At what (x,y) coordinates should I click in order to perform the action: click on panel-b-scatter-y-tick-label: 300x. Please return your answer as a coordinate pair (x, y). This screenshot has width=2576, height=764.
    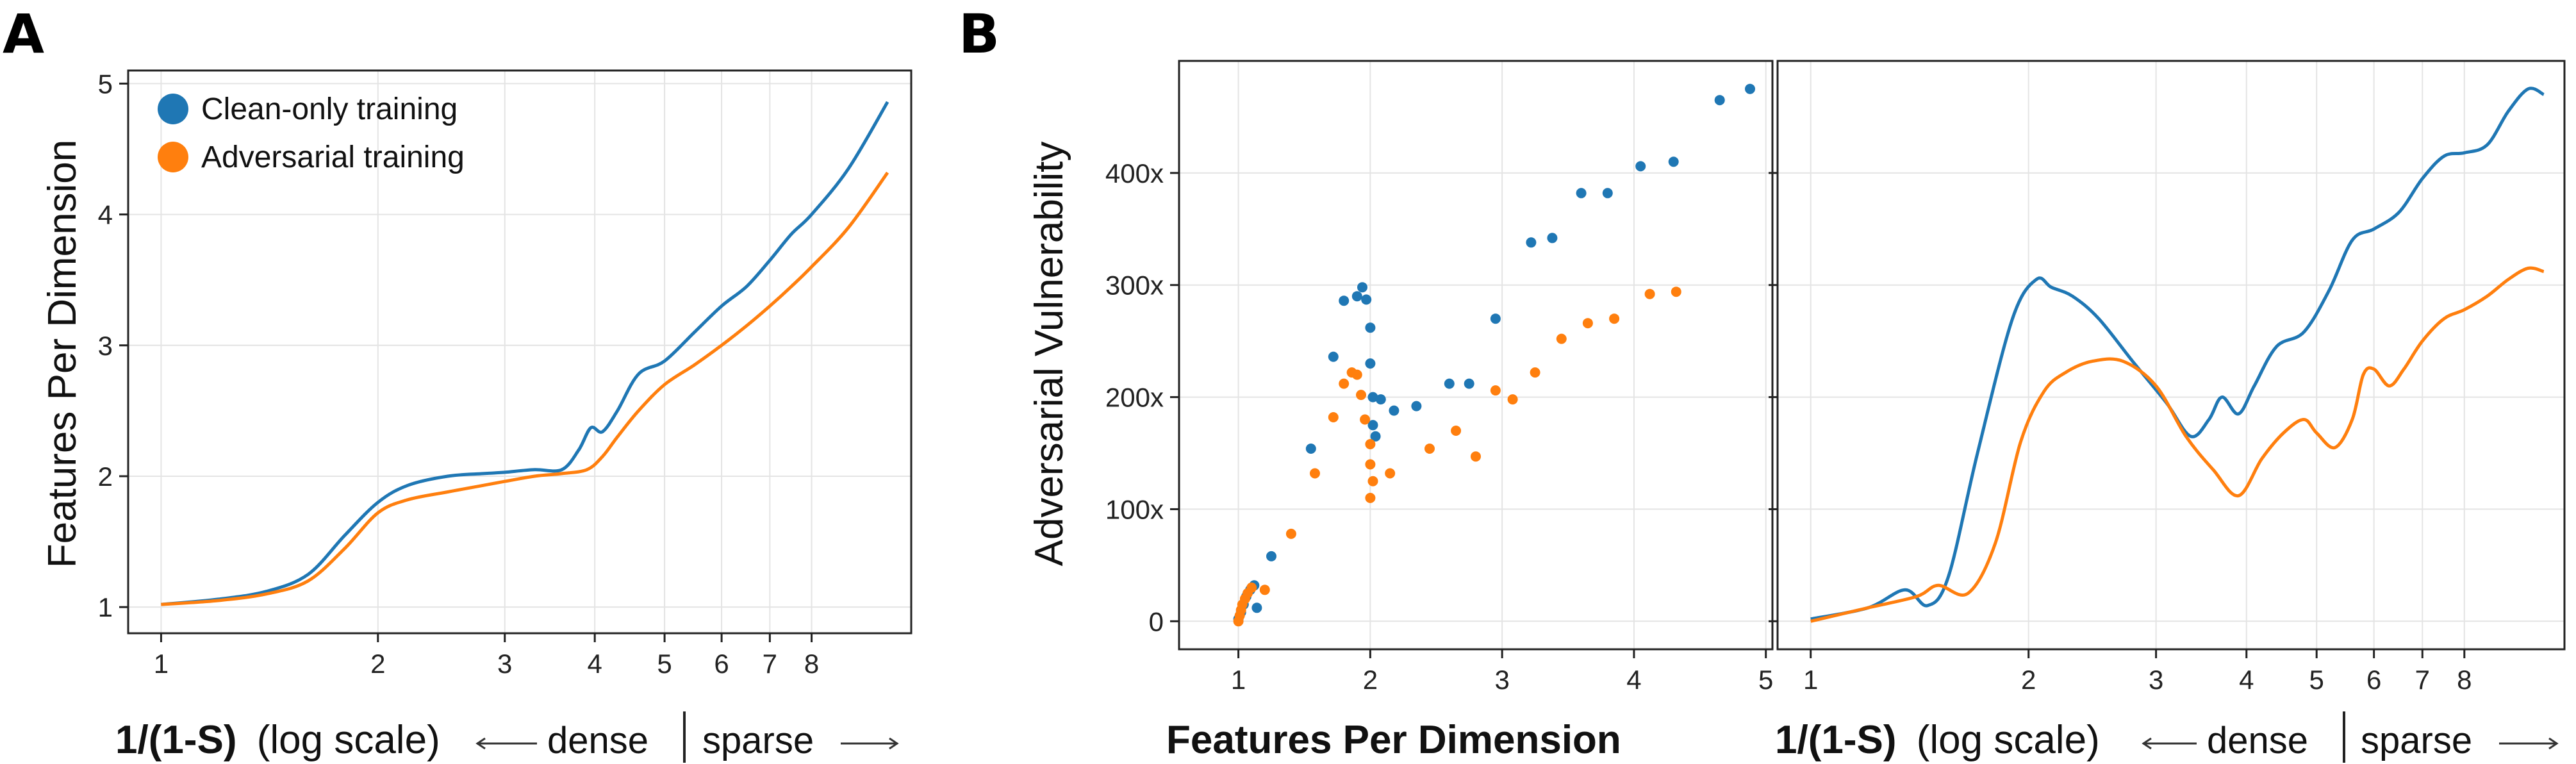
    Looking at the image, I should click on (1134, 285).